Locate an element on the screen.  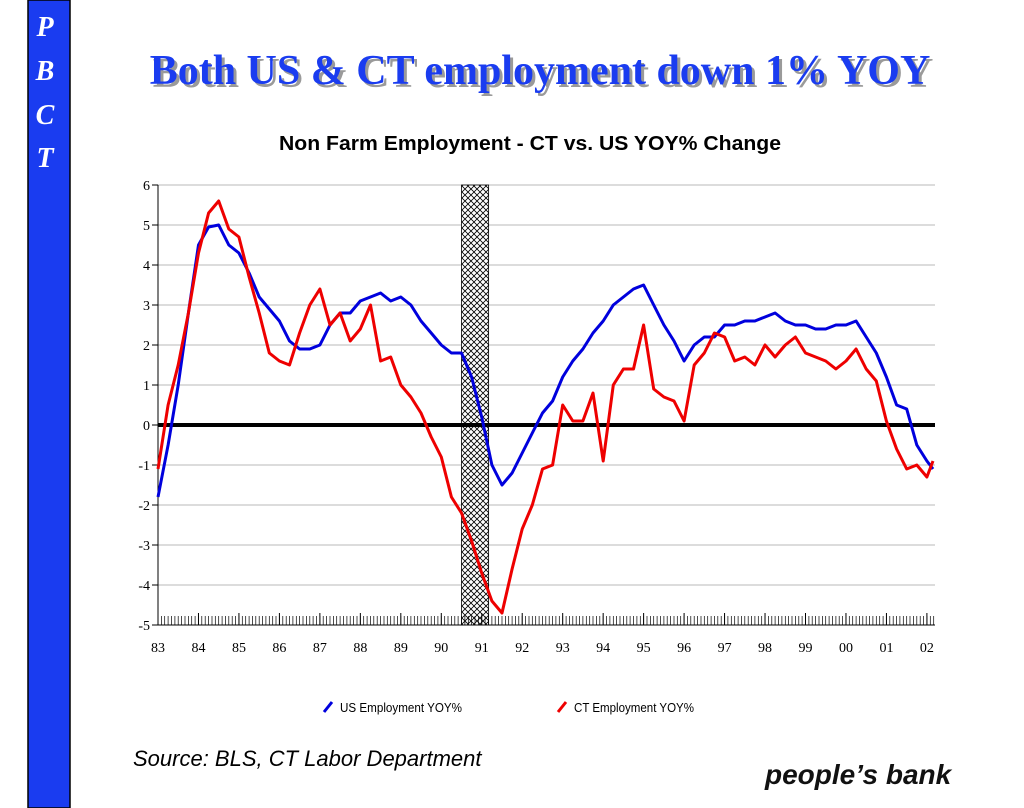
y-tick-label: 4 is located at coordinates (146, 266).